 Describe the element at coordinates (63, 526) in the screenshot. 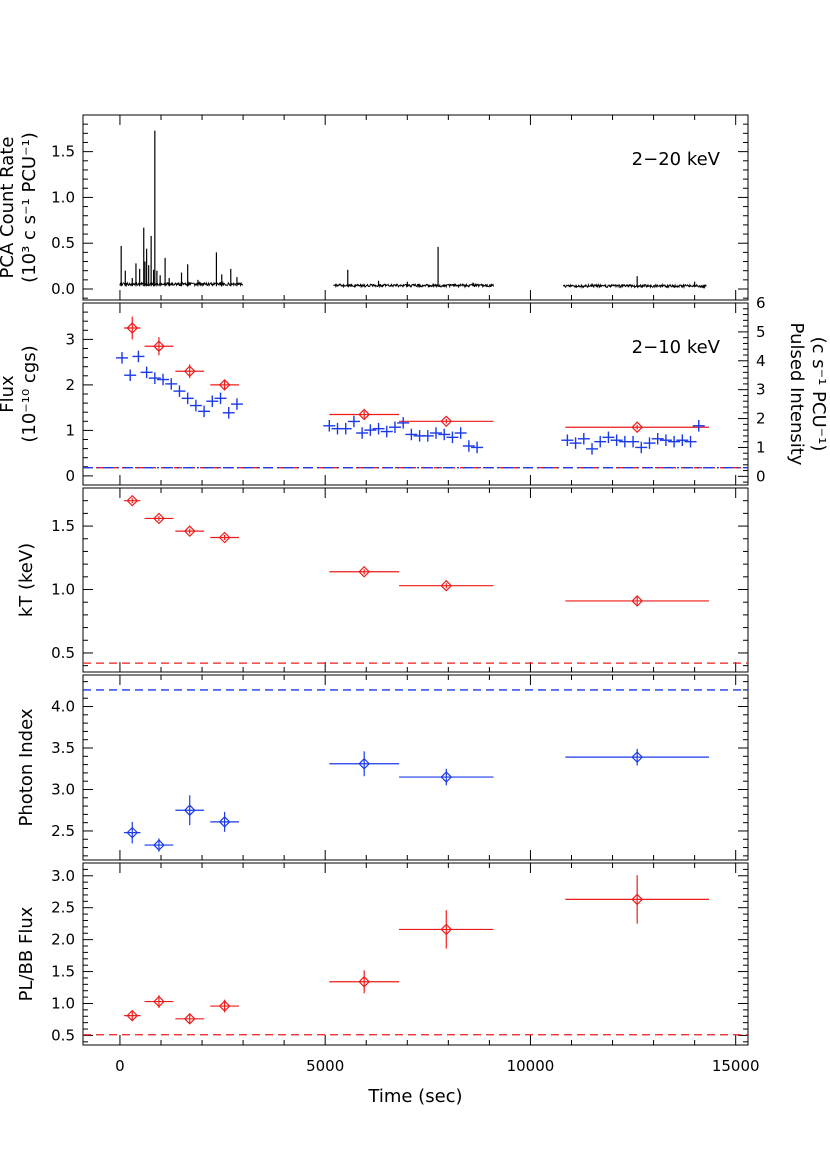

I see `y-tick-label: 1.5` at that location.